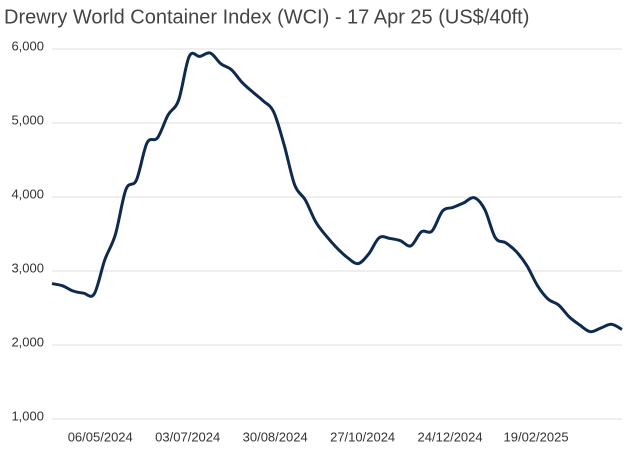 This screenshot has height=451, width=626. What do you see at coordinates (100, 436) in the screenshot?
I see `x-tick-label: 06/05/2024` at bounding box center [100, 436].